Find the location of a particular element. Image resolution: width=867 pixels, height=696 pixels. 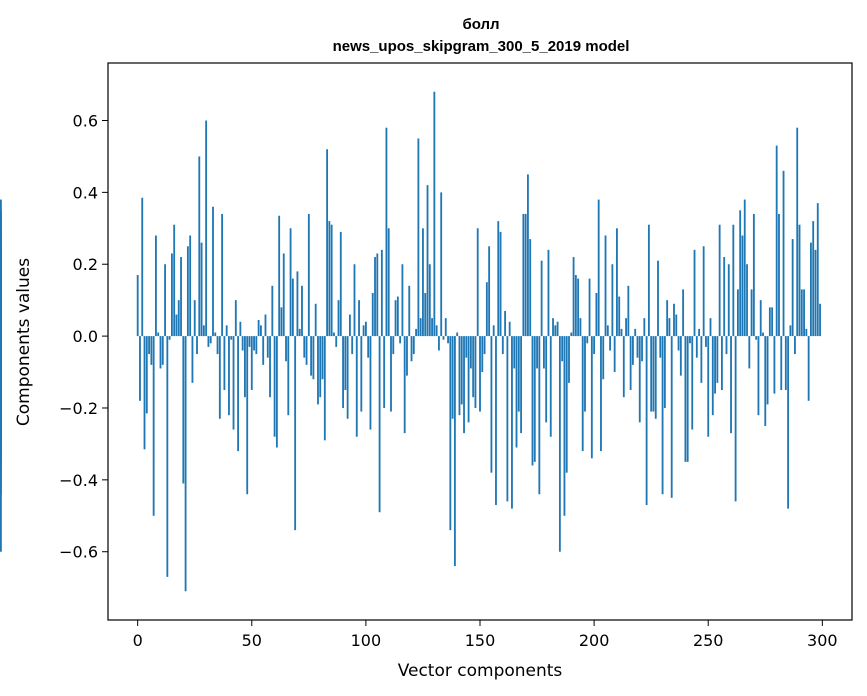

y-tick-label: −0.2 is located at coordinates (78, 408).